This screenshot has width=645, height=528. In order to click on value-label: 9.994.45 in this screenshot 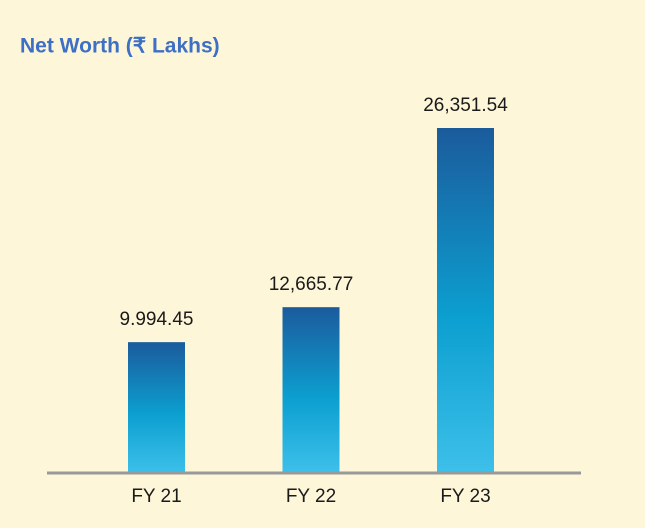, I will do `click(157, 319)`.